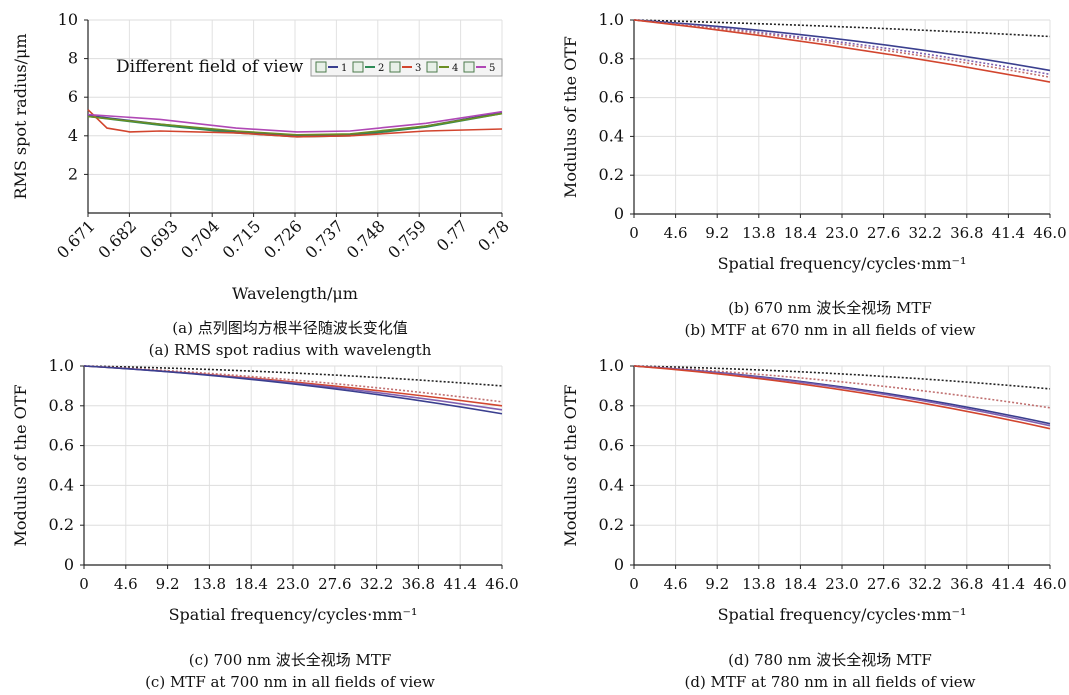 The height and width of the screenshot is (695, 1069). What do you see at coordinates (493, 235) in the screenshot?
I see `chart-a-x-tick-label: 0.78` at bounding box center [493, 235].